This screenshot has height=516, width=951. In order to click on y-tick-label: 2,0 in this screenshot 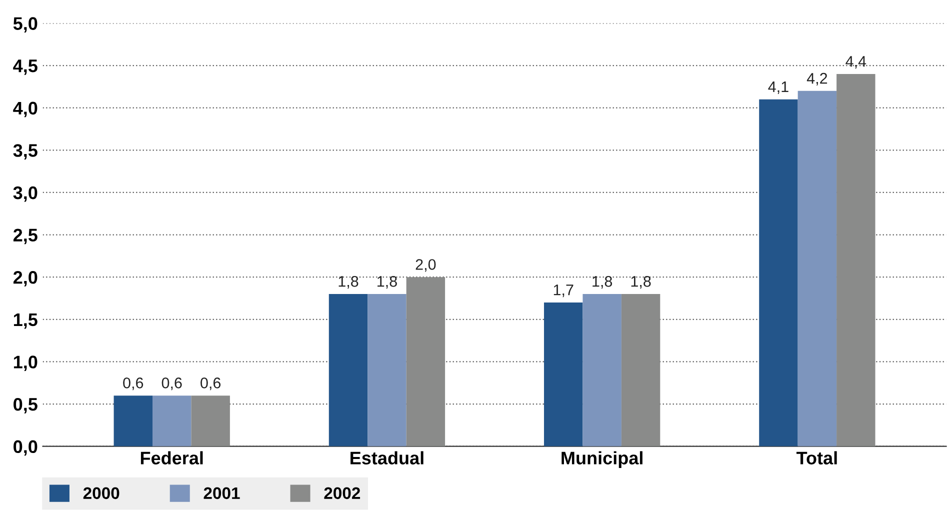, I will do `click(25, 278)`.